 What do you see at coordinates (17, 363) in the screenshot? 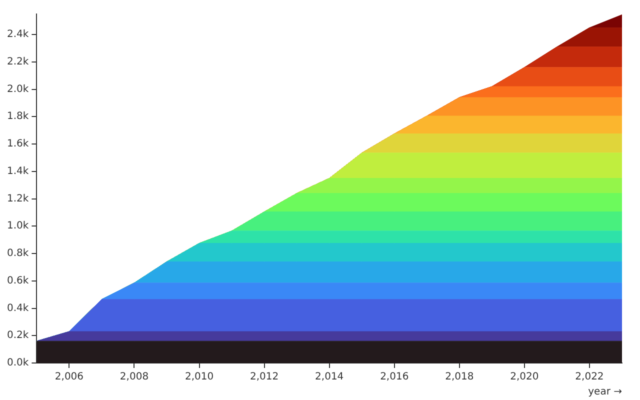
I see `y-tick-label: 0.0k` at bounding box center [17, 363].